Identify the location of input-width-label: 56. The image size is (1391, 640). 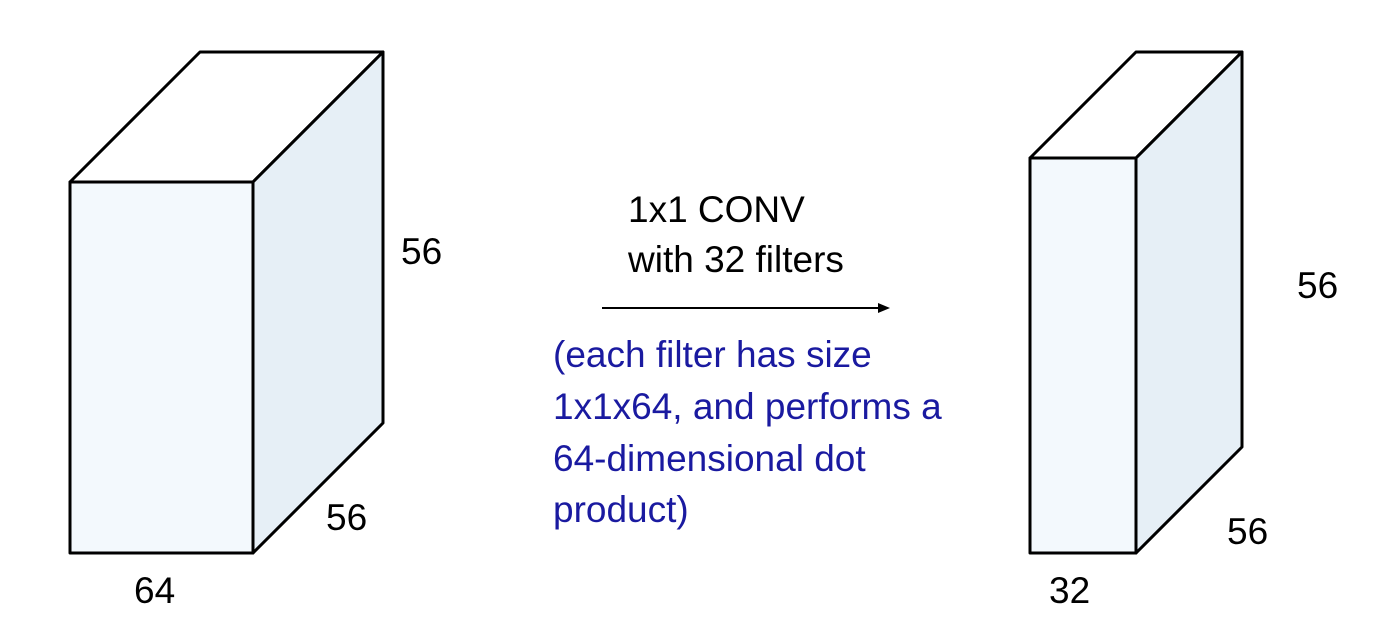
(346, 517).